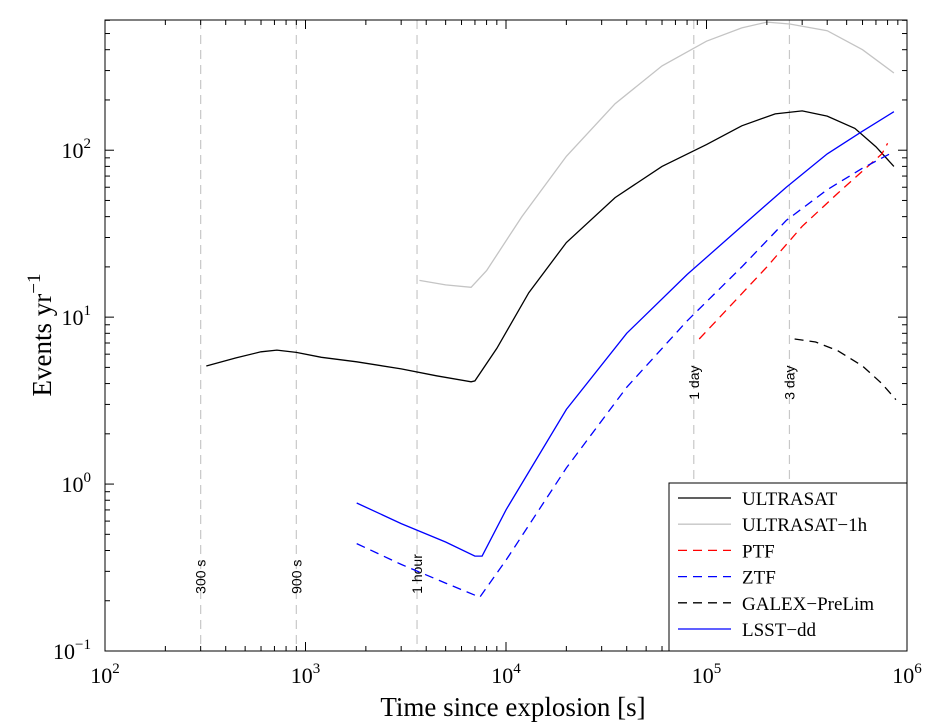 The width and height of the screenshot is (926, 726). What do you see at coordinates (201, 577) in the screenshot?
I see `reference-label: 300 s` at bounding box center [201, 577].